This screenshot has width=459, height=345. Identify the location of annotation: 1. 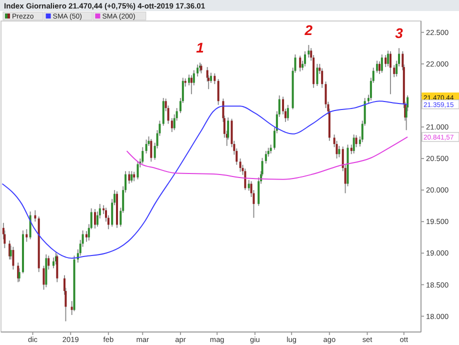
(200, 48).